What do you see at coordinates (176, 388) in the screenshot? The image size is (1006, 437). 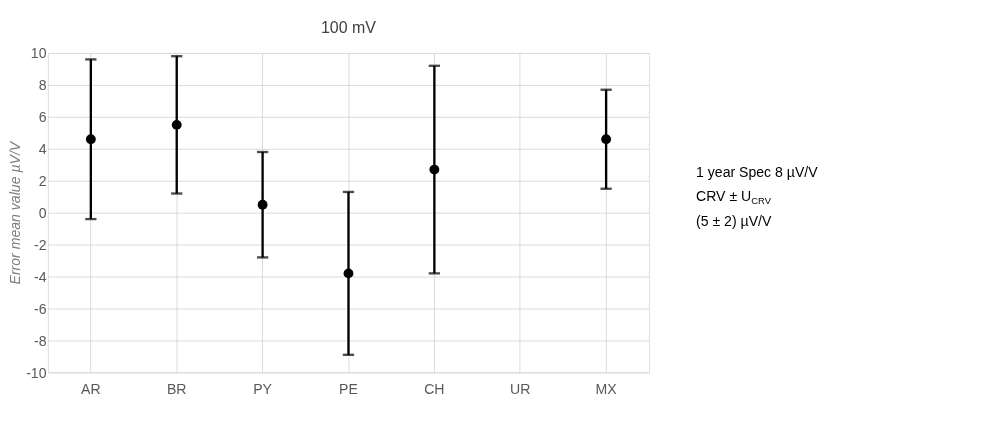 I see `x-tick-label: BR` at bounding box center [176, 388].